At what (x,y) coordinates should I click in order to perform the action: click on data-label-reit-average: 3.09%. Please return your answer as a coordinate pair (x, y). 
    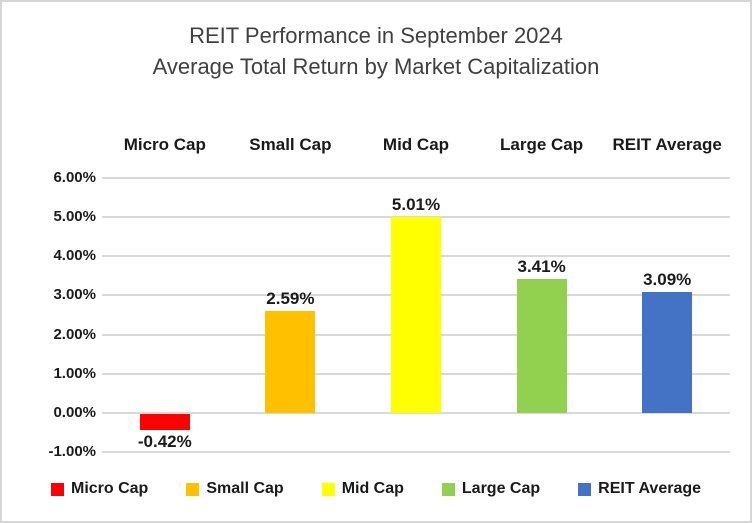
    Looking at the image, I should click on (667, 279).